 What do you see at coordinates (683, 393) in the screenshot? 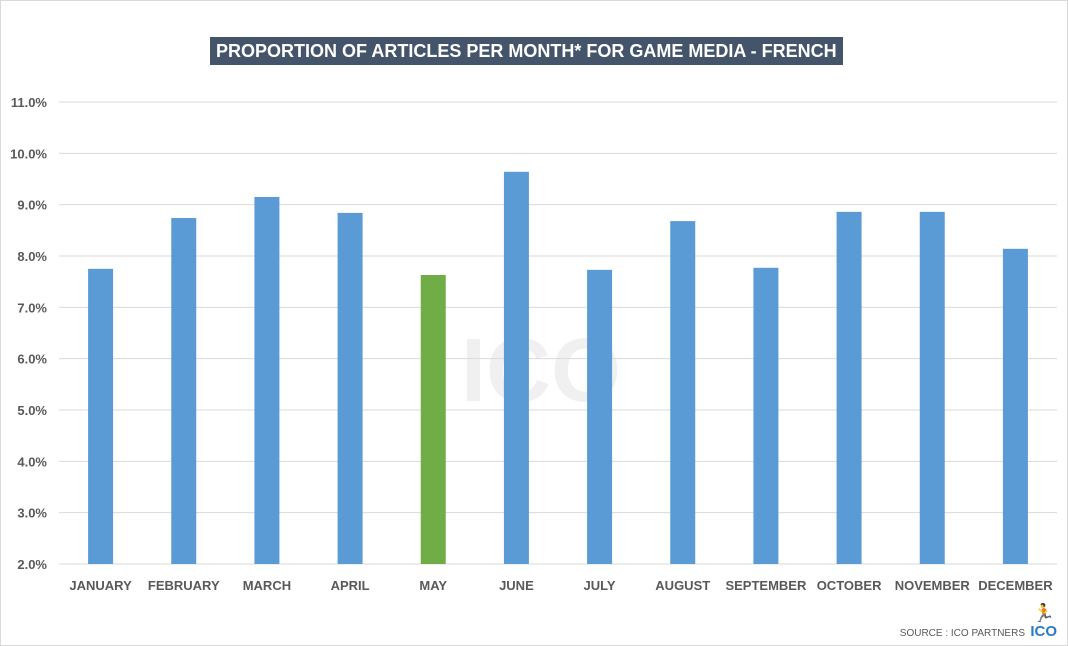
I see `bar-august` at bounding box center [683, 393].